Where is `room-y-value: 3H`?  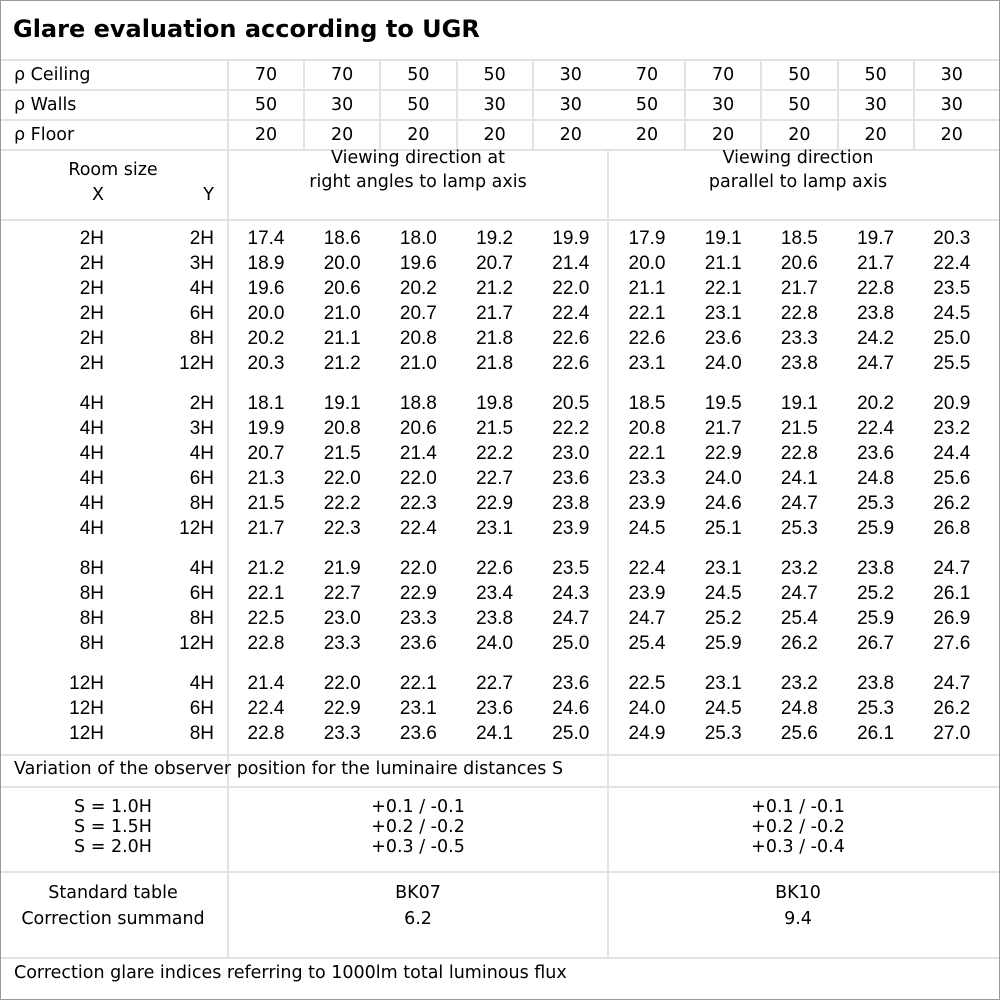
room-y-value: 3H is located at coordinates (201, 428).